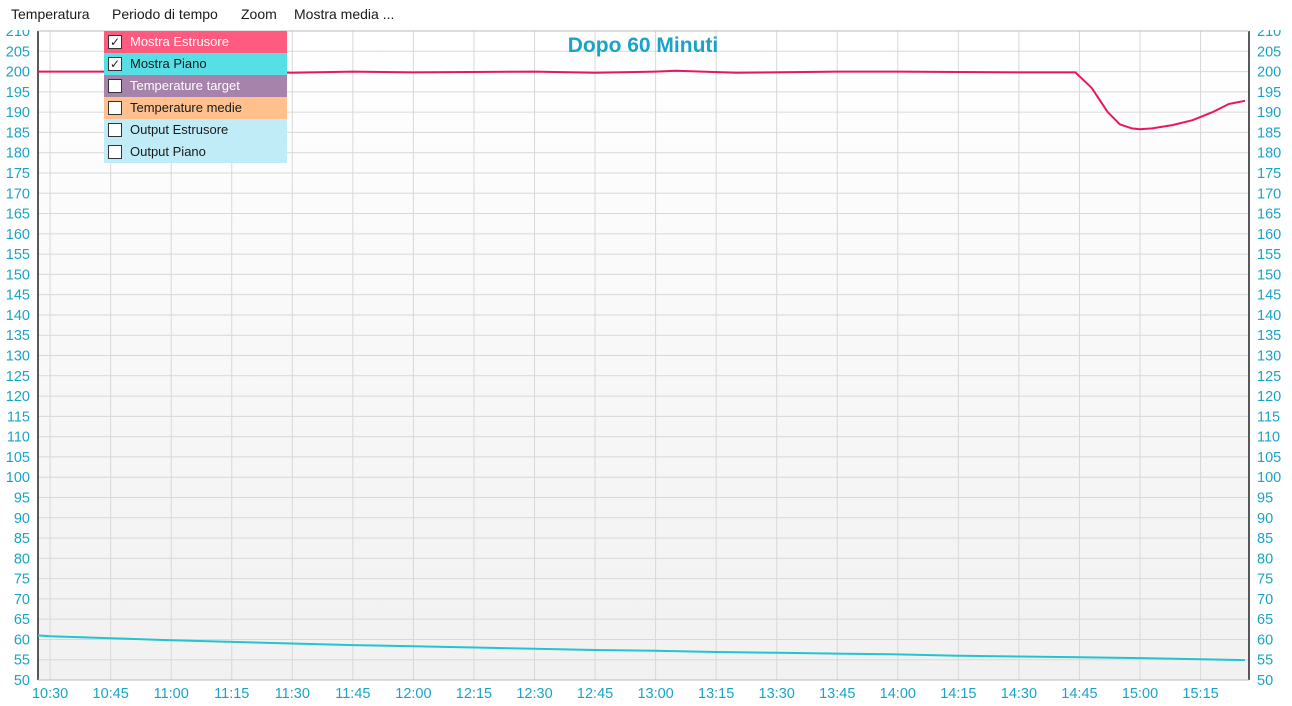 This screenshot has height=706, width=1292. Describe the element at coordinates (1265, 580) in the screenshot. I see `y-tick-label-right: 75` at that location.